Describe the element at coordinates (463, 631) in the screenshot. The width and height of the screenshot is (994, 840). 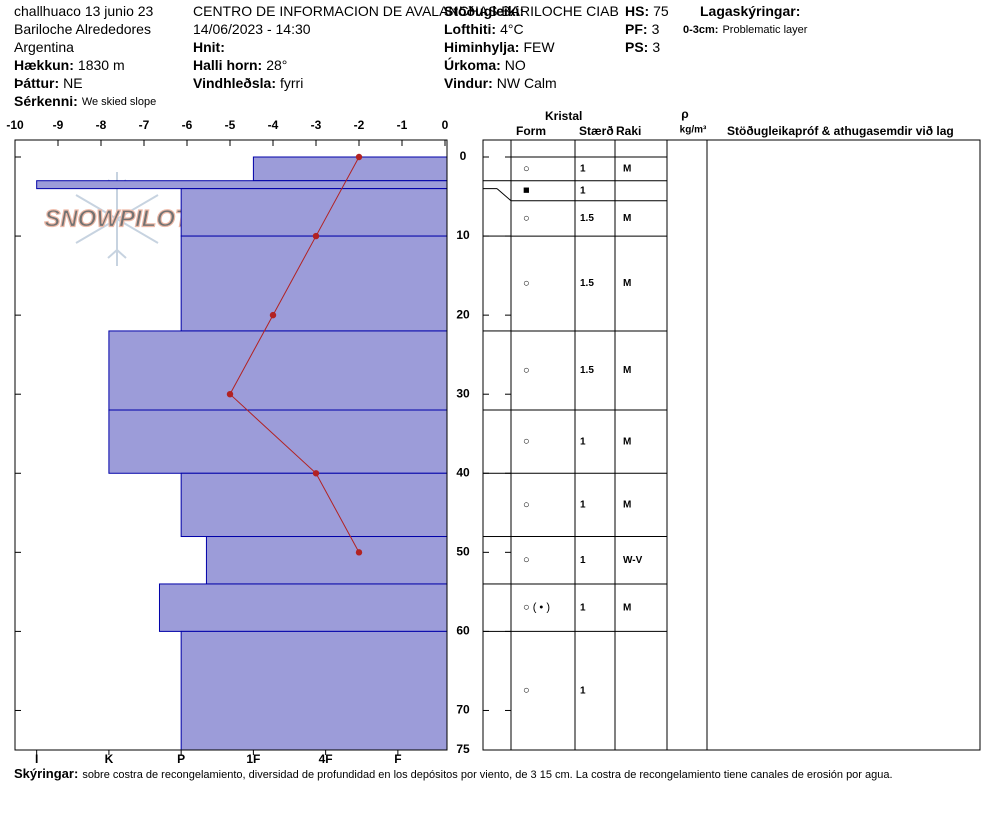
I see `y-tick-label: 60` at that location.